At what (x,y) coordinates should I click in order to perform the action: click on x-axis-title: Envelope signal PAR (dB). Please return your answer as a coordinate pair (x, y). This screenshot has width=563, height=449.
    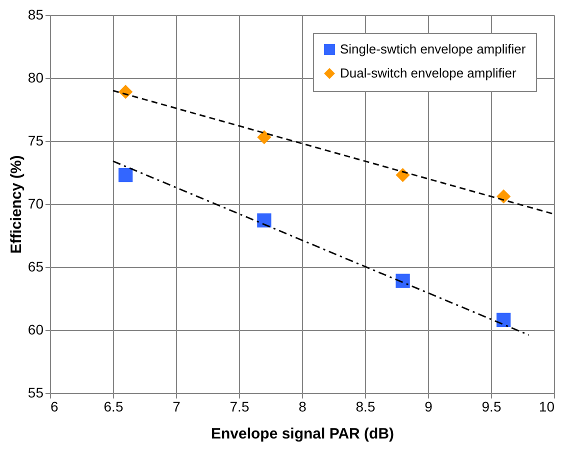
    Looking at the image, I should click on (302, 434).